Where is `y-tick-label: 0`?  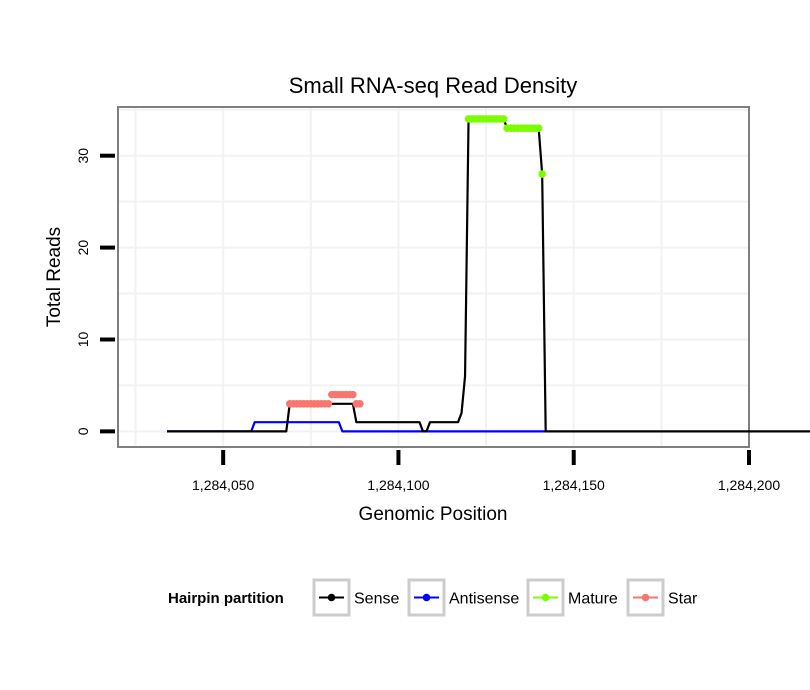
y-tick-label: 0 is located at coordinates (83, 431).